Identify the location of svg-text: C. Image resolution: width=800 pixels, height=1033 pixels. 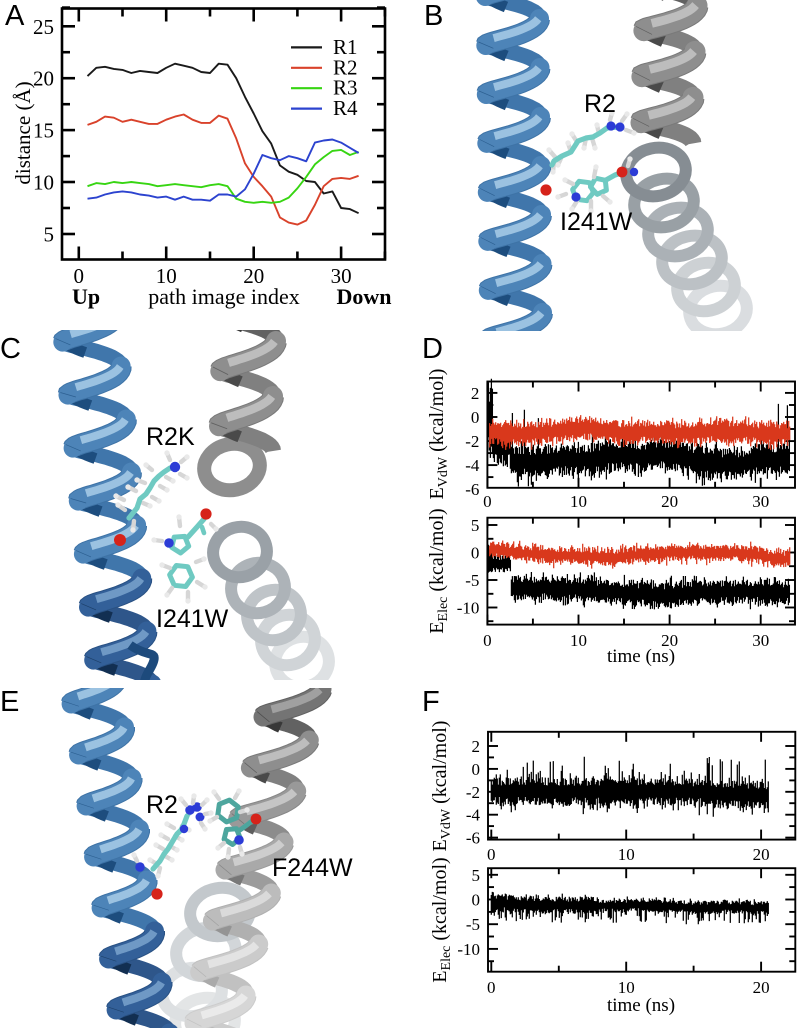
(10, 349).